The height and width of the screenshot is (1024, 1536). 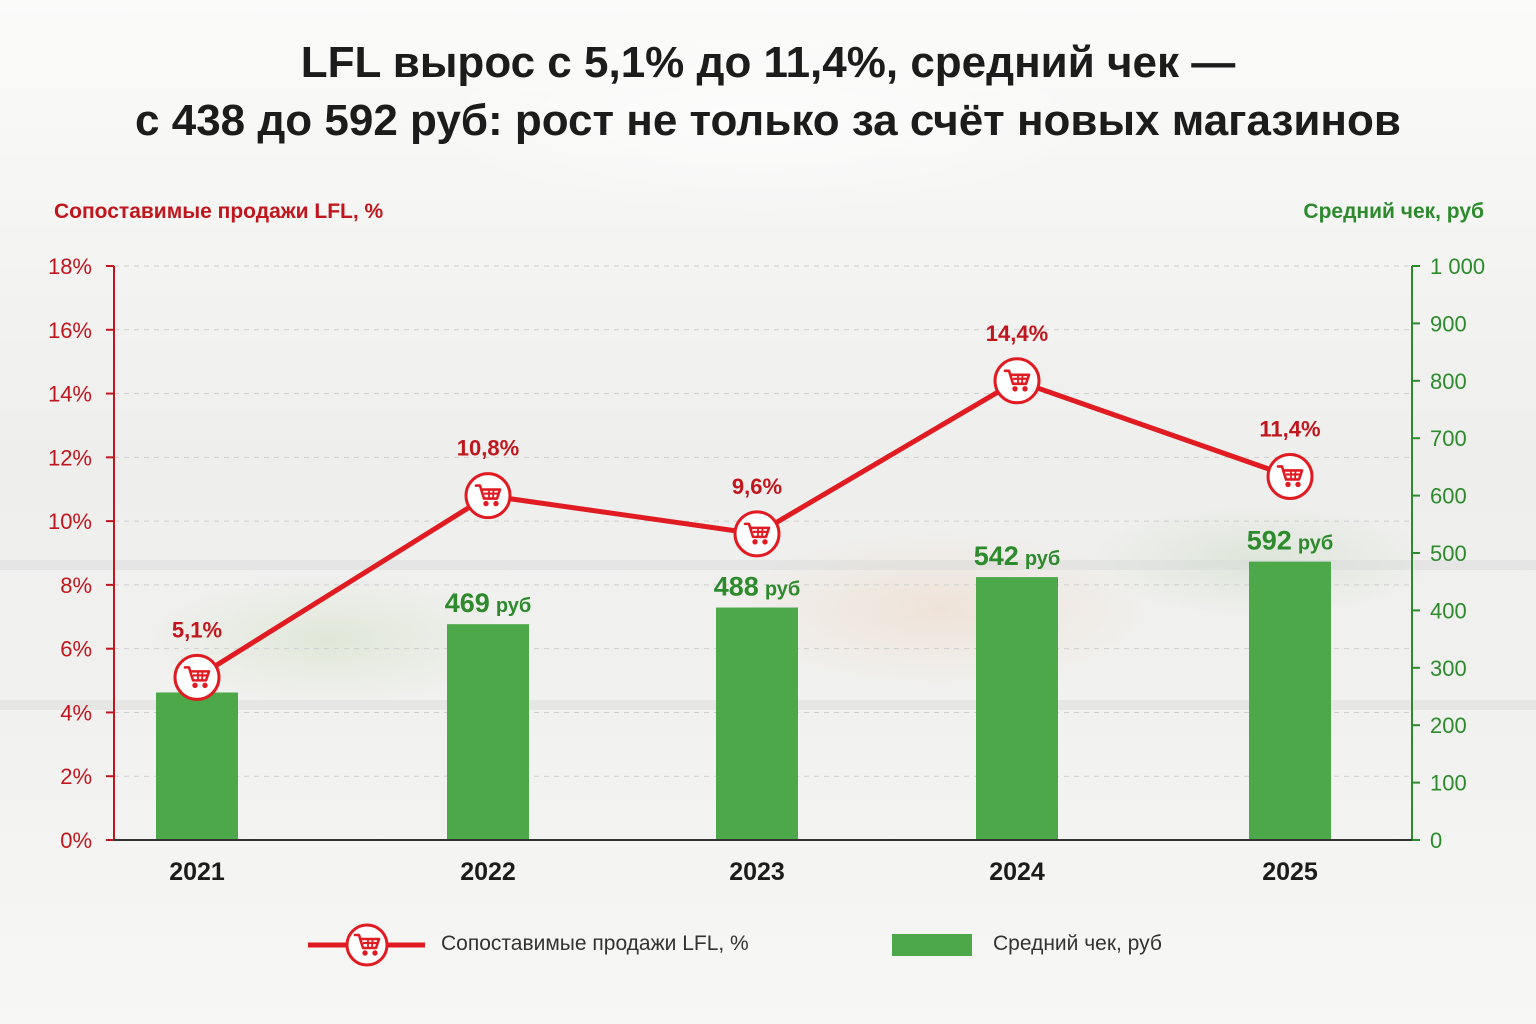 What do you see at coordinates (70, 330) in the screenshot?
I see `left-tick-label: 16%` at bounding box center [70, 330].